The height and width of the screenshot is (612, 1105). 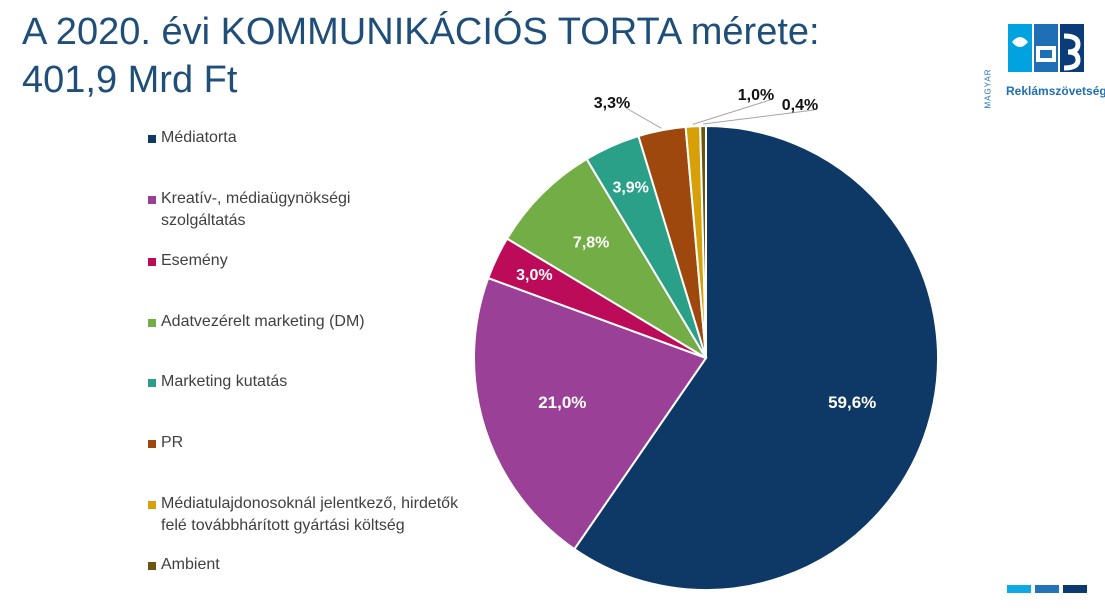 I want to click on logo-bottom-text: Reklámszövetség, so click(x=1055, y=91).